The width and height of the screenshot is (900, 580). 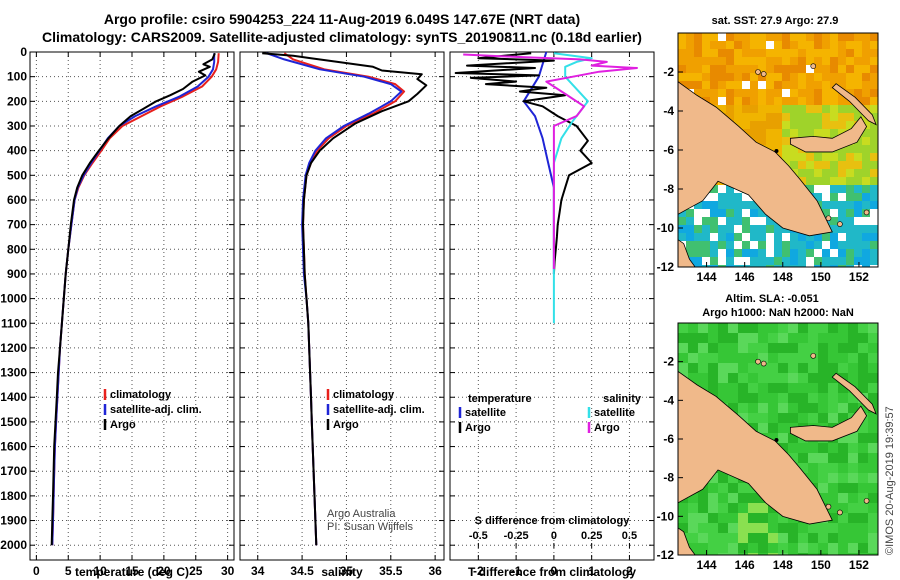 I want to click on land-cape-york, so click(x=687, y=253).